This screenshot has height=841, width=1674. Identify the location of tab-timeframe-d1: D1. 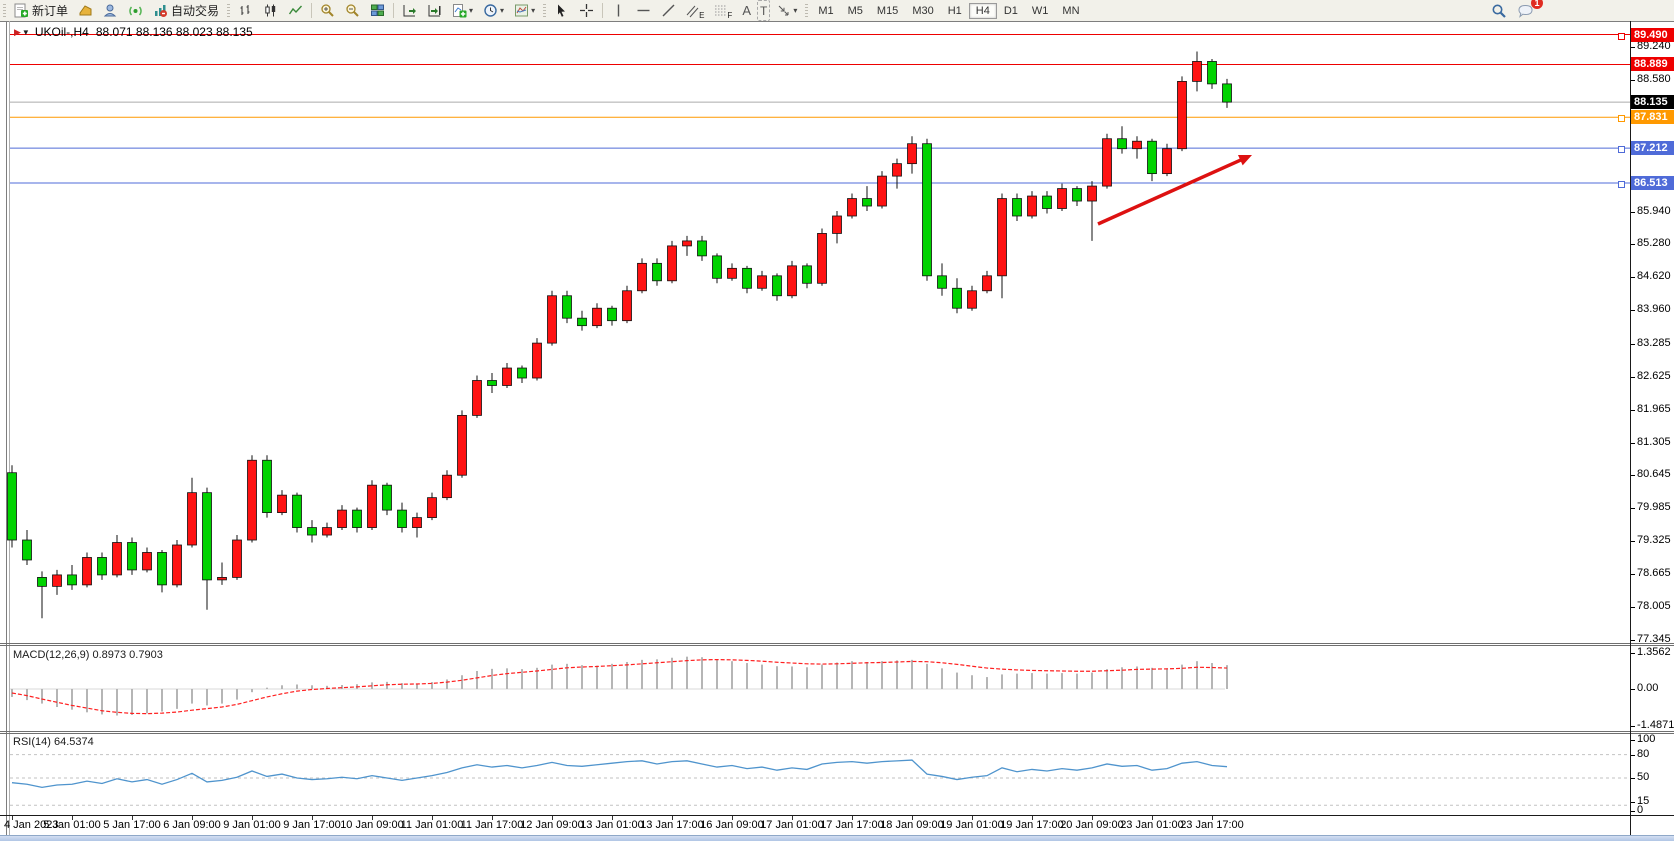
(1010, 10).